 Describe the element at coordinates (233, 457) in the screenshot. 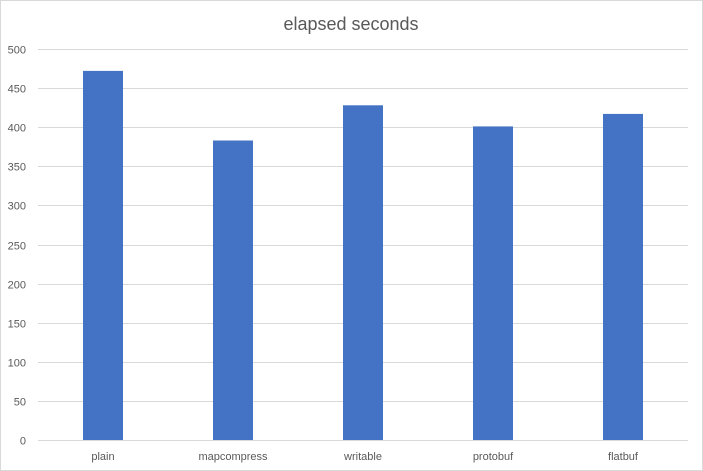

I see `x-tick-label: mapcompress` at that location.